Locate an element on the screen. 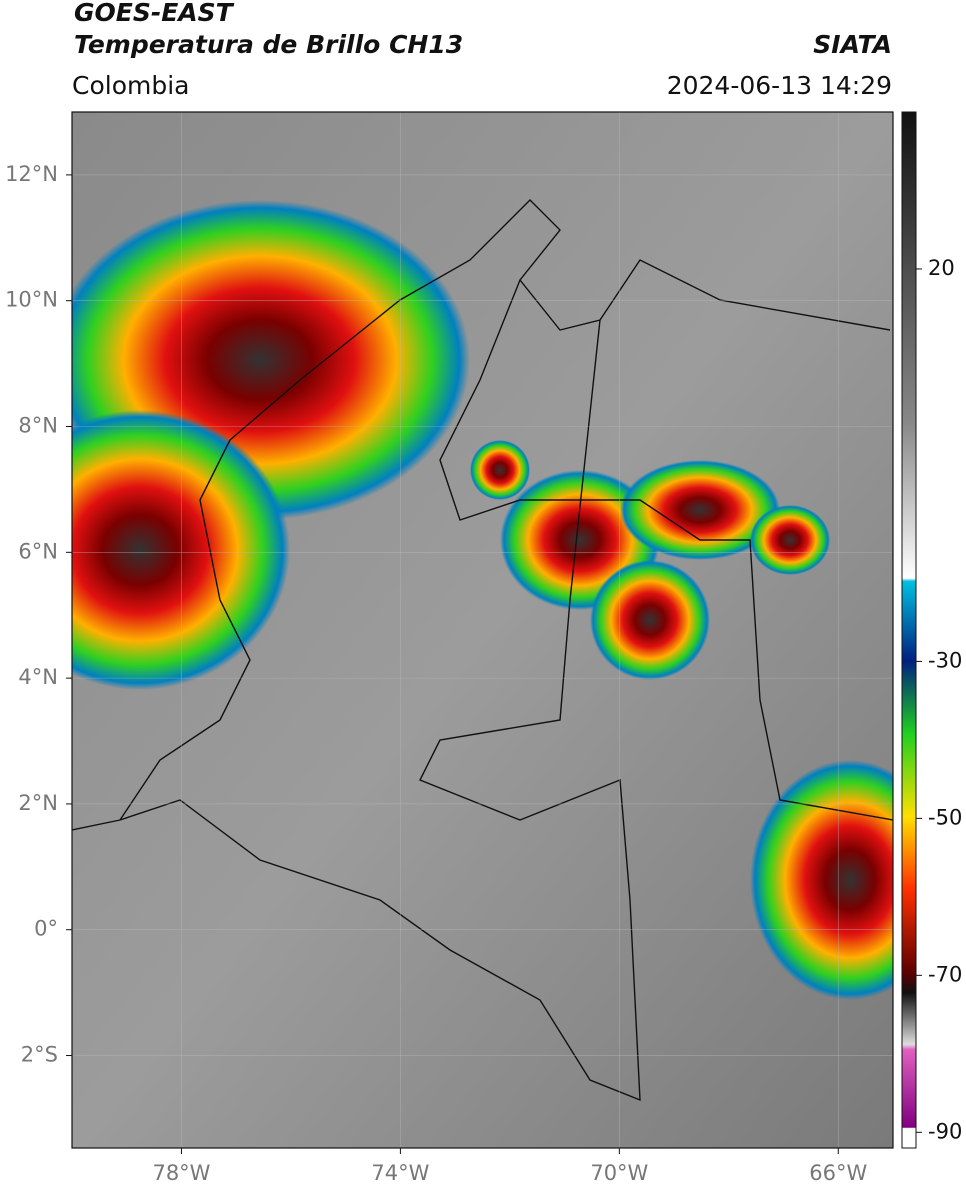 The height and width of the screenshot is (1194, 966). x-tick-label: 70°W is located at coordinates (619, 1173).